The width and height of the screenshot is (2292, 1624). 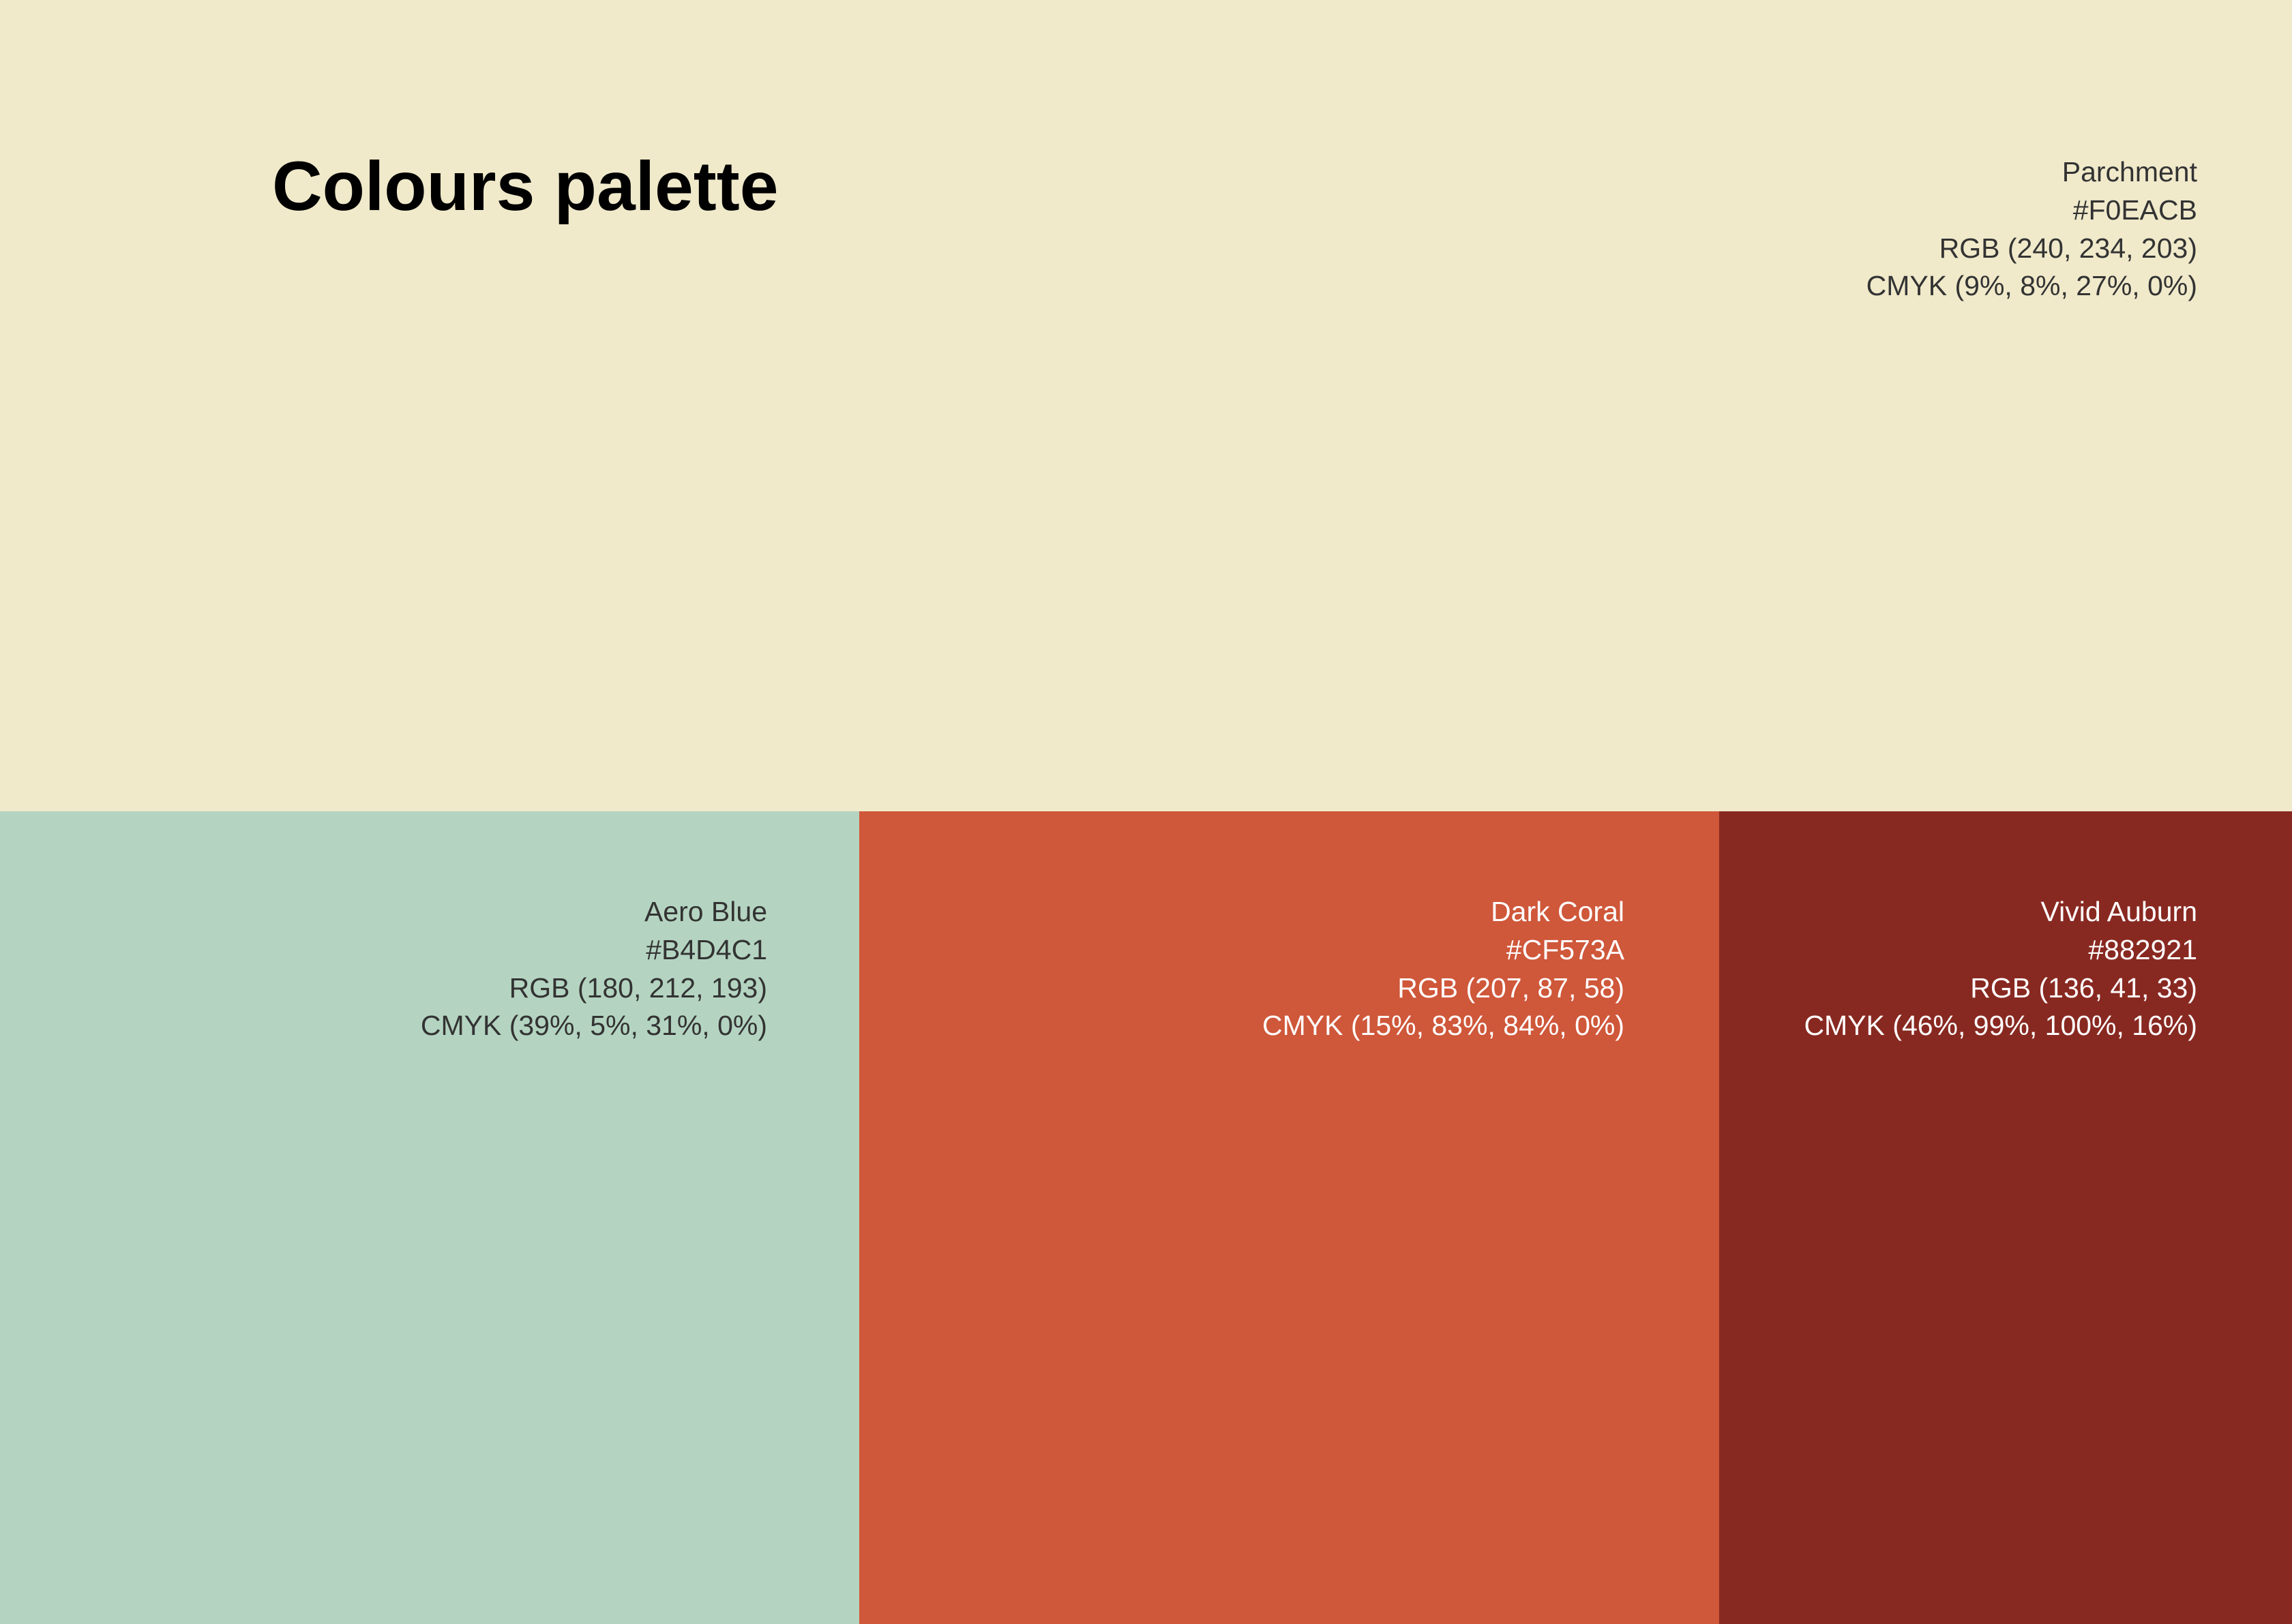 I want to click on color-hex: #CF573A, so click(x=1565, y=949).